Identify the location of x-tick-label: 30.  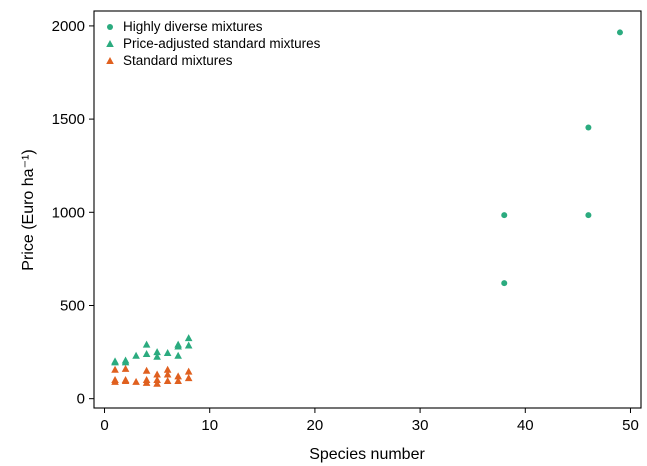
(420, 425).